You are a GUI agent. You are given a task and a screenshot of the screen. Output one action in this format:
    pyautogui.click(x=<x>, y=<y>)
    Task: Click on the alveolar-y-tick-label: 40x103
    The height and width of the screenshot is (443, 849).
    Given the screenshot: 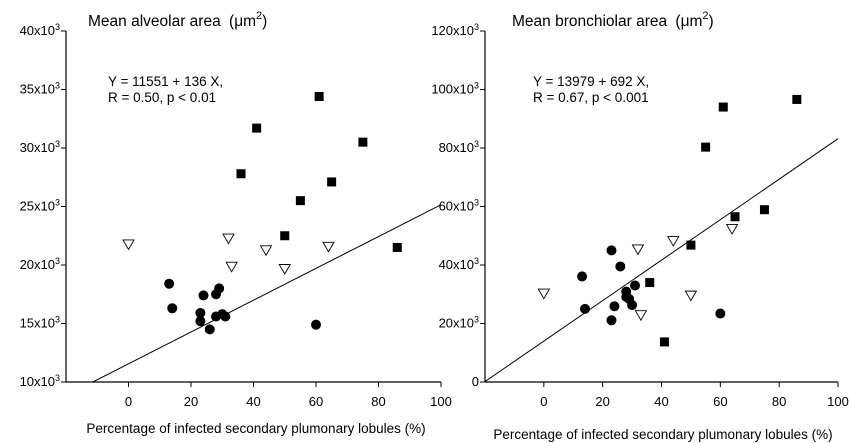 What is the action you would take?
    pyautogui.click(x=40, y=30)
    